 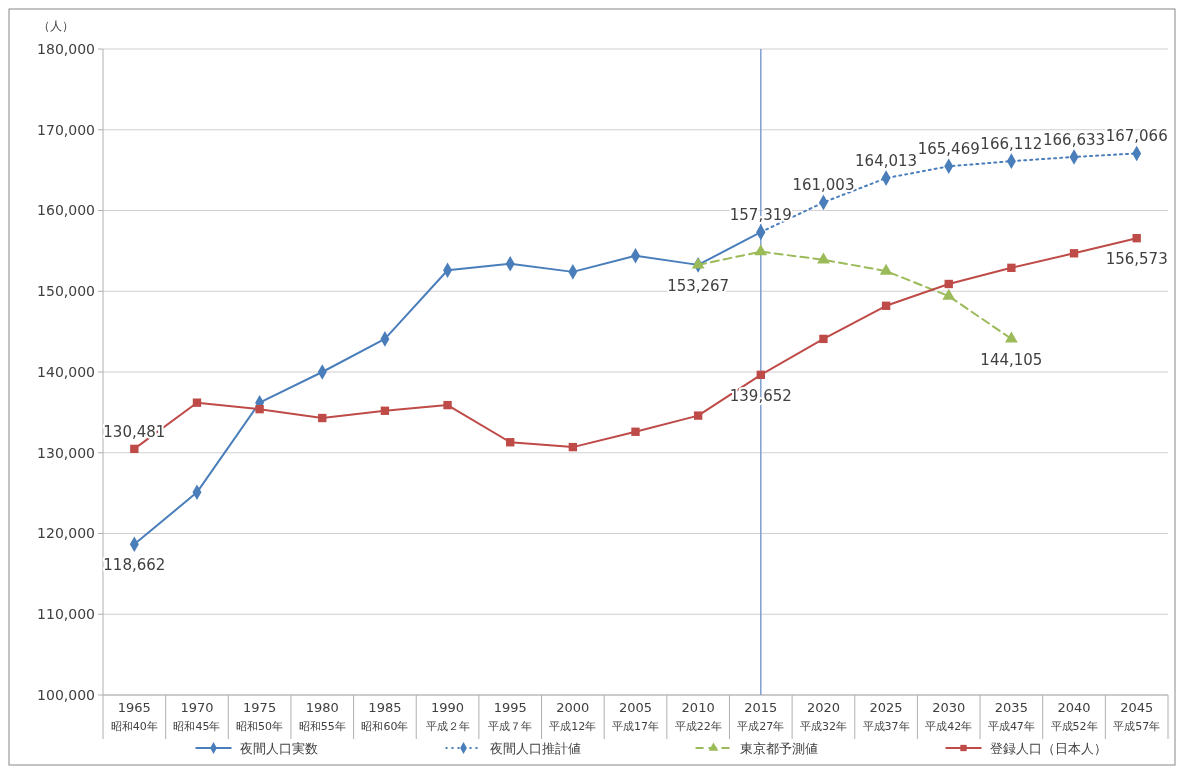 I want to click on data-label: 164,013, so click(x=886, y=161).